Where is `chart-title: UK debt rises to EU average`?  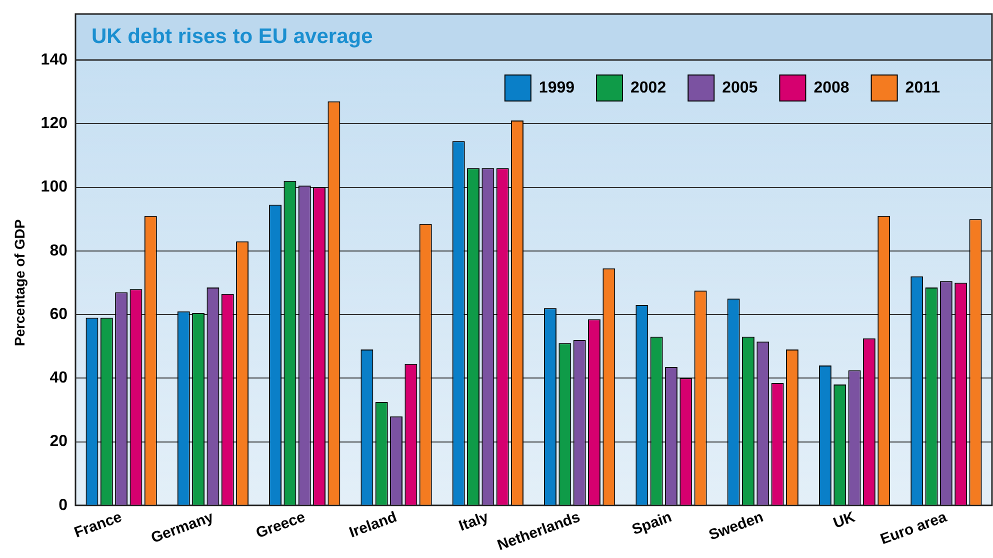
chart-title: UK debt rises to EU average is located at coordinates (232, 36).